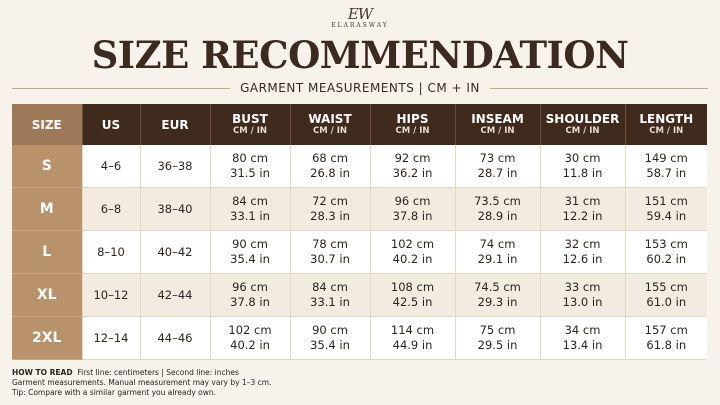 The height and width of the screenshot is (405, 720). What do you see at coordinates (360, 25) in the screenshot?
I see `brand-name: ELARASWAY` at bounding box center [360, 25].